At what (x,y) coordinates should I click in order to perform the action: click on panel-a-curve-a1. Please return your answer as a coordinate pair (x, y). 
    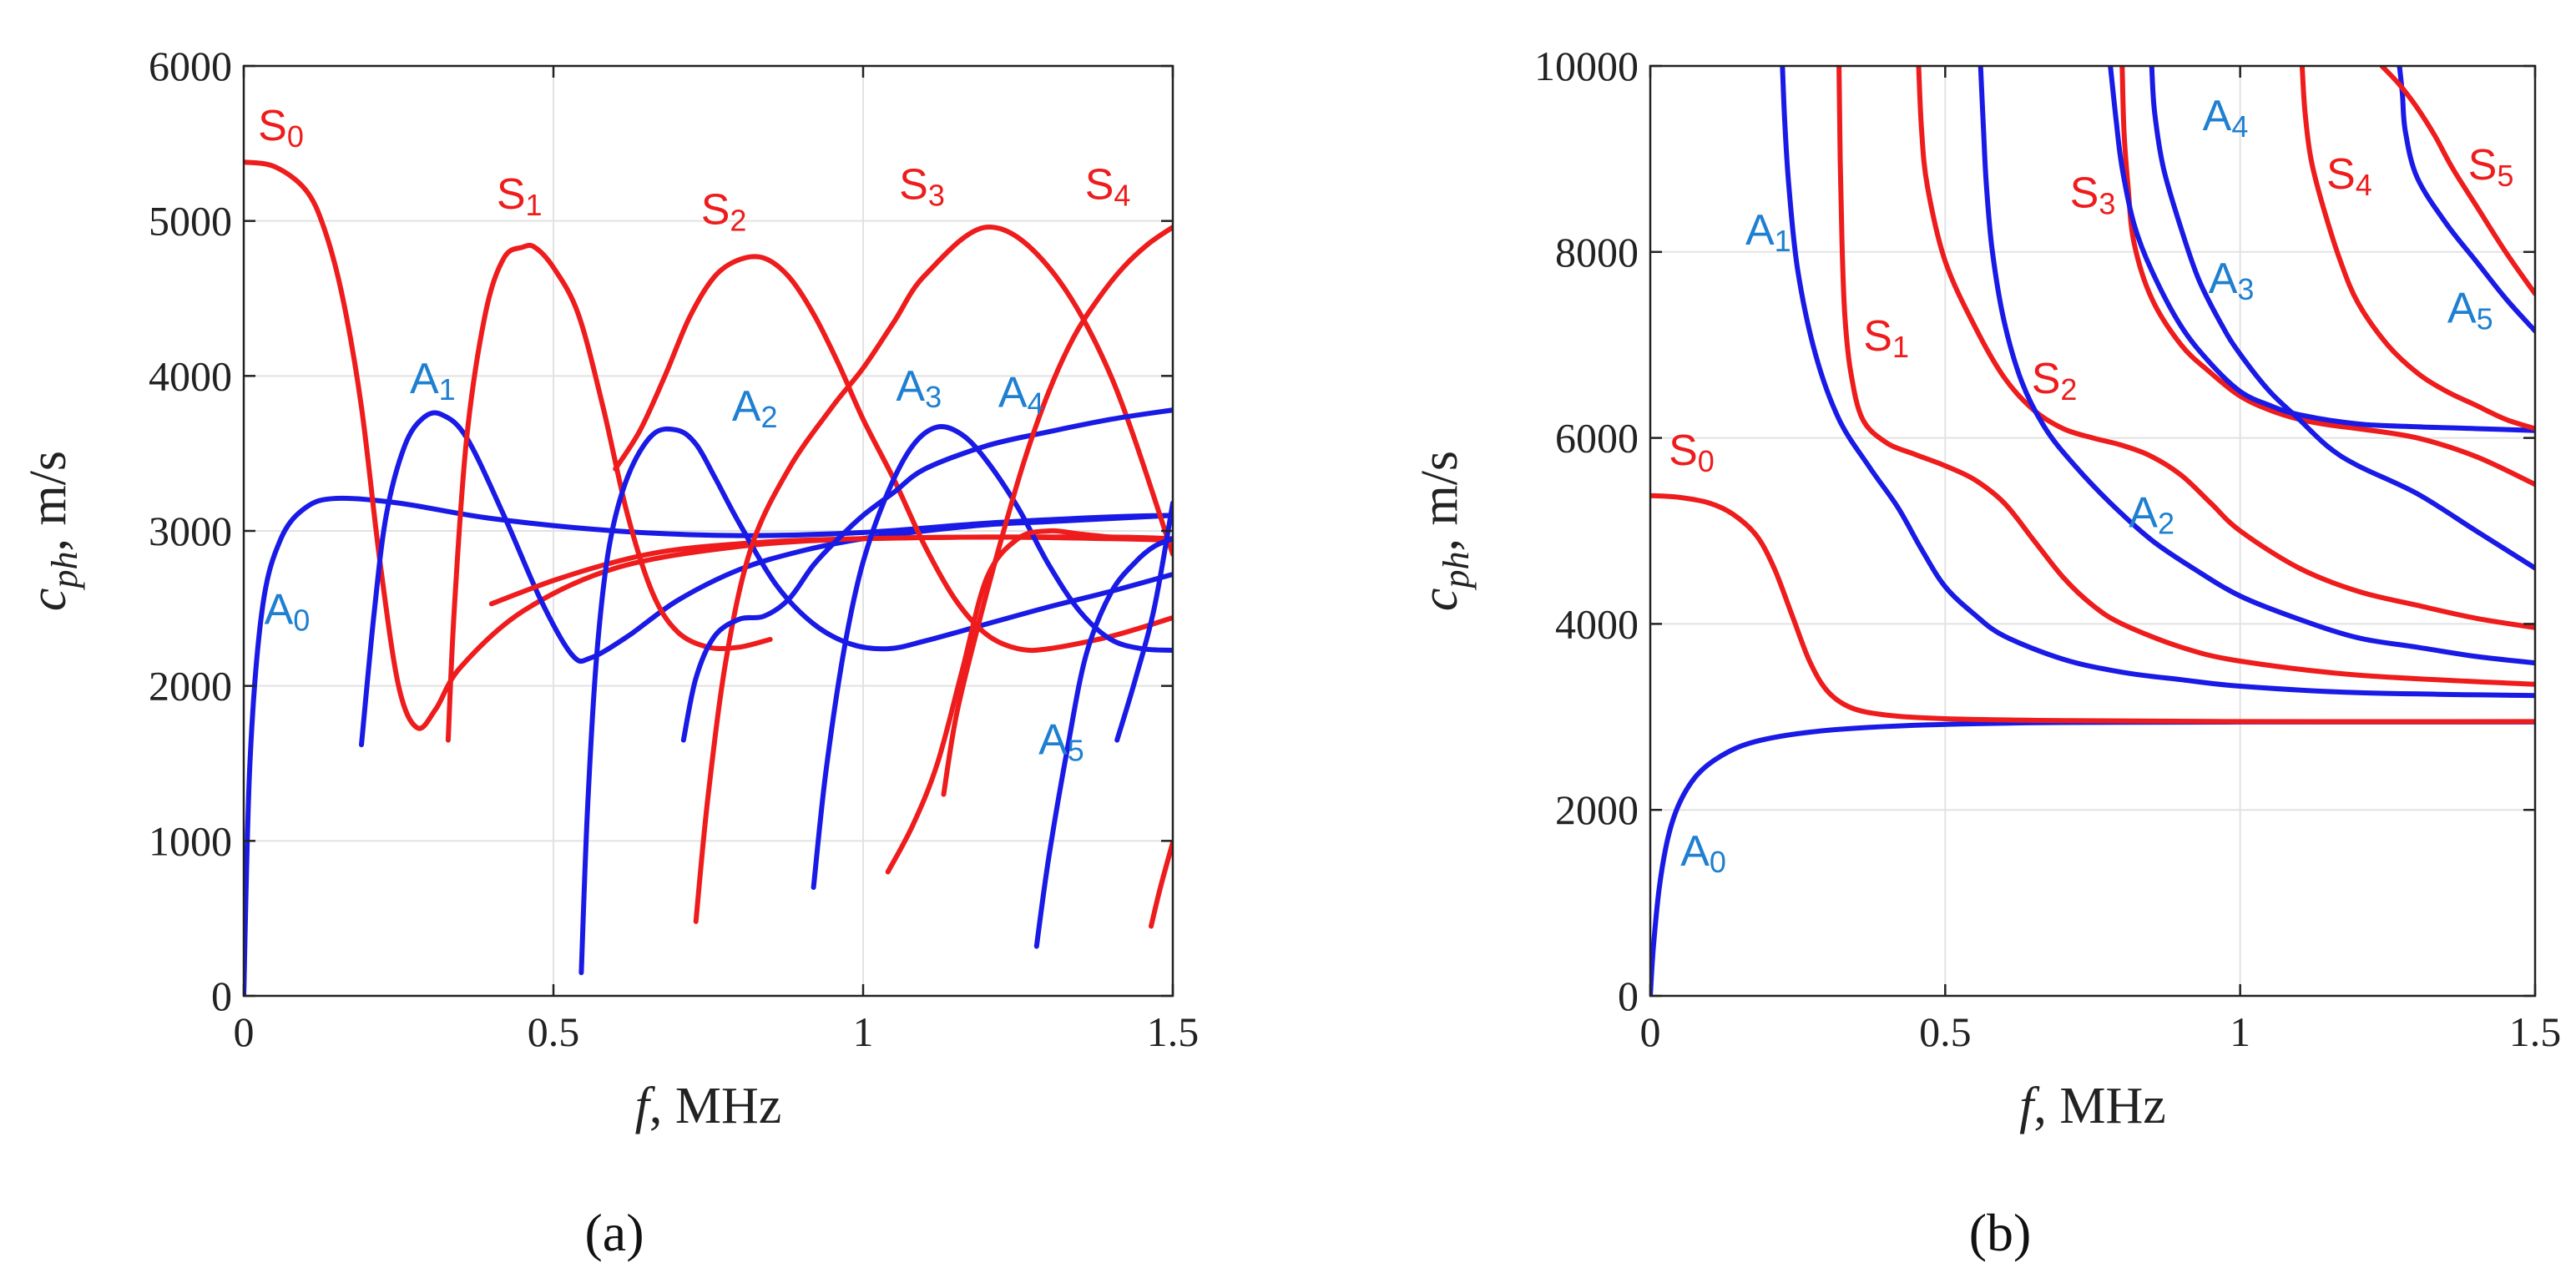
    Looking at the image, I should click on (766, 579).